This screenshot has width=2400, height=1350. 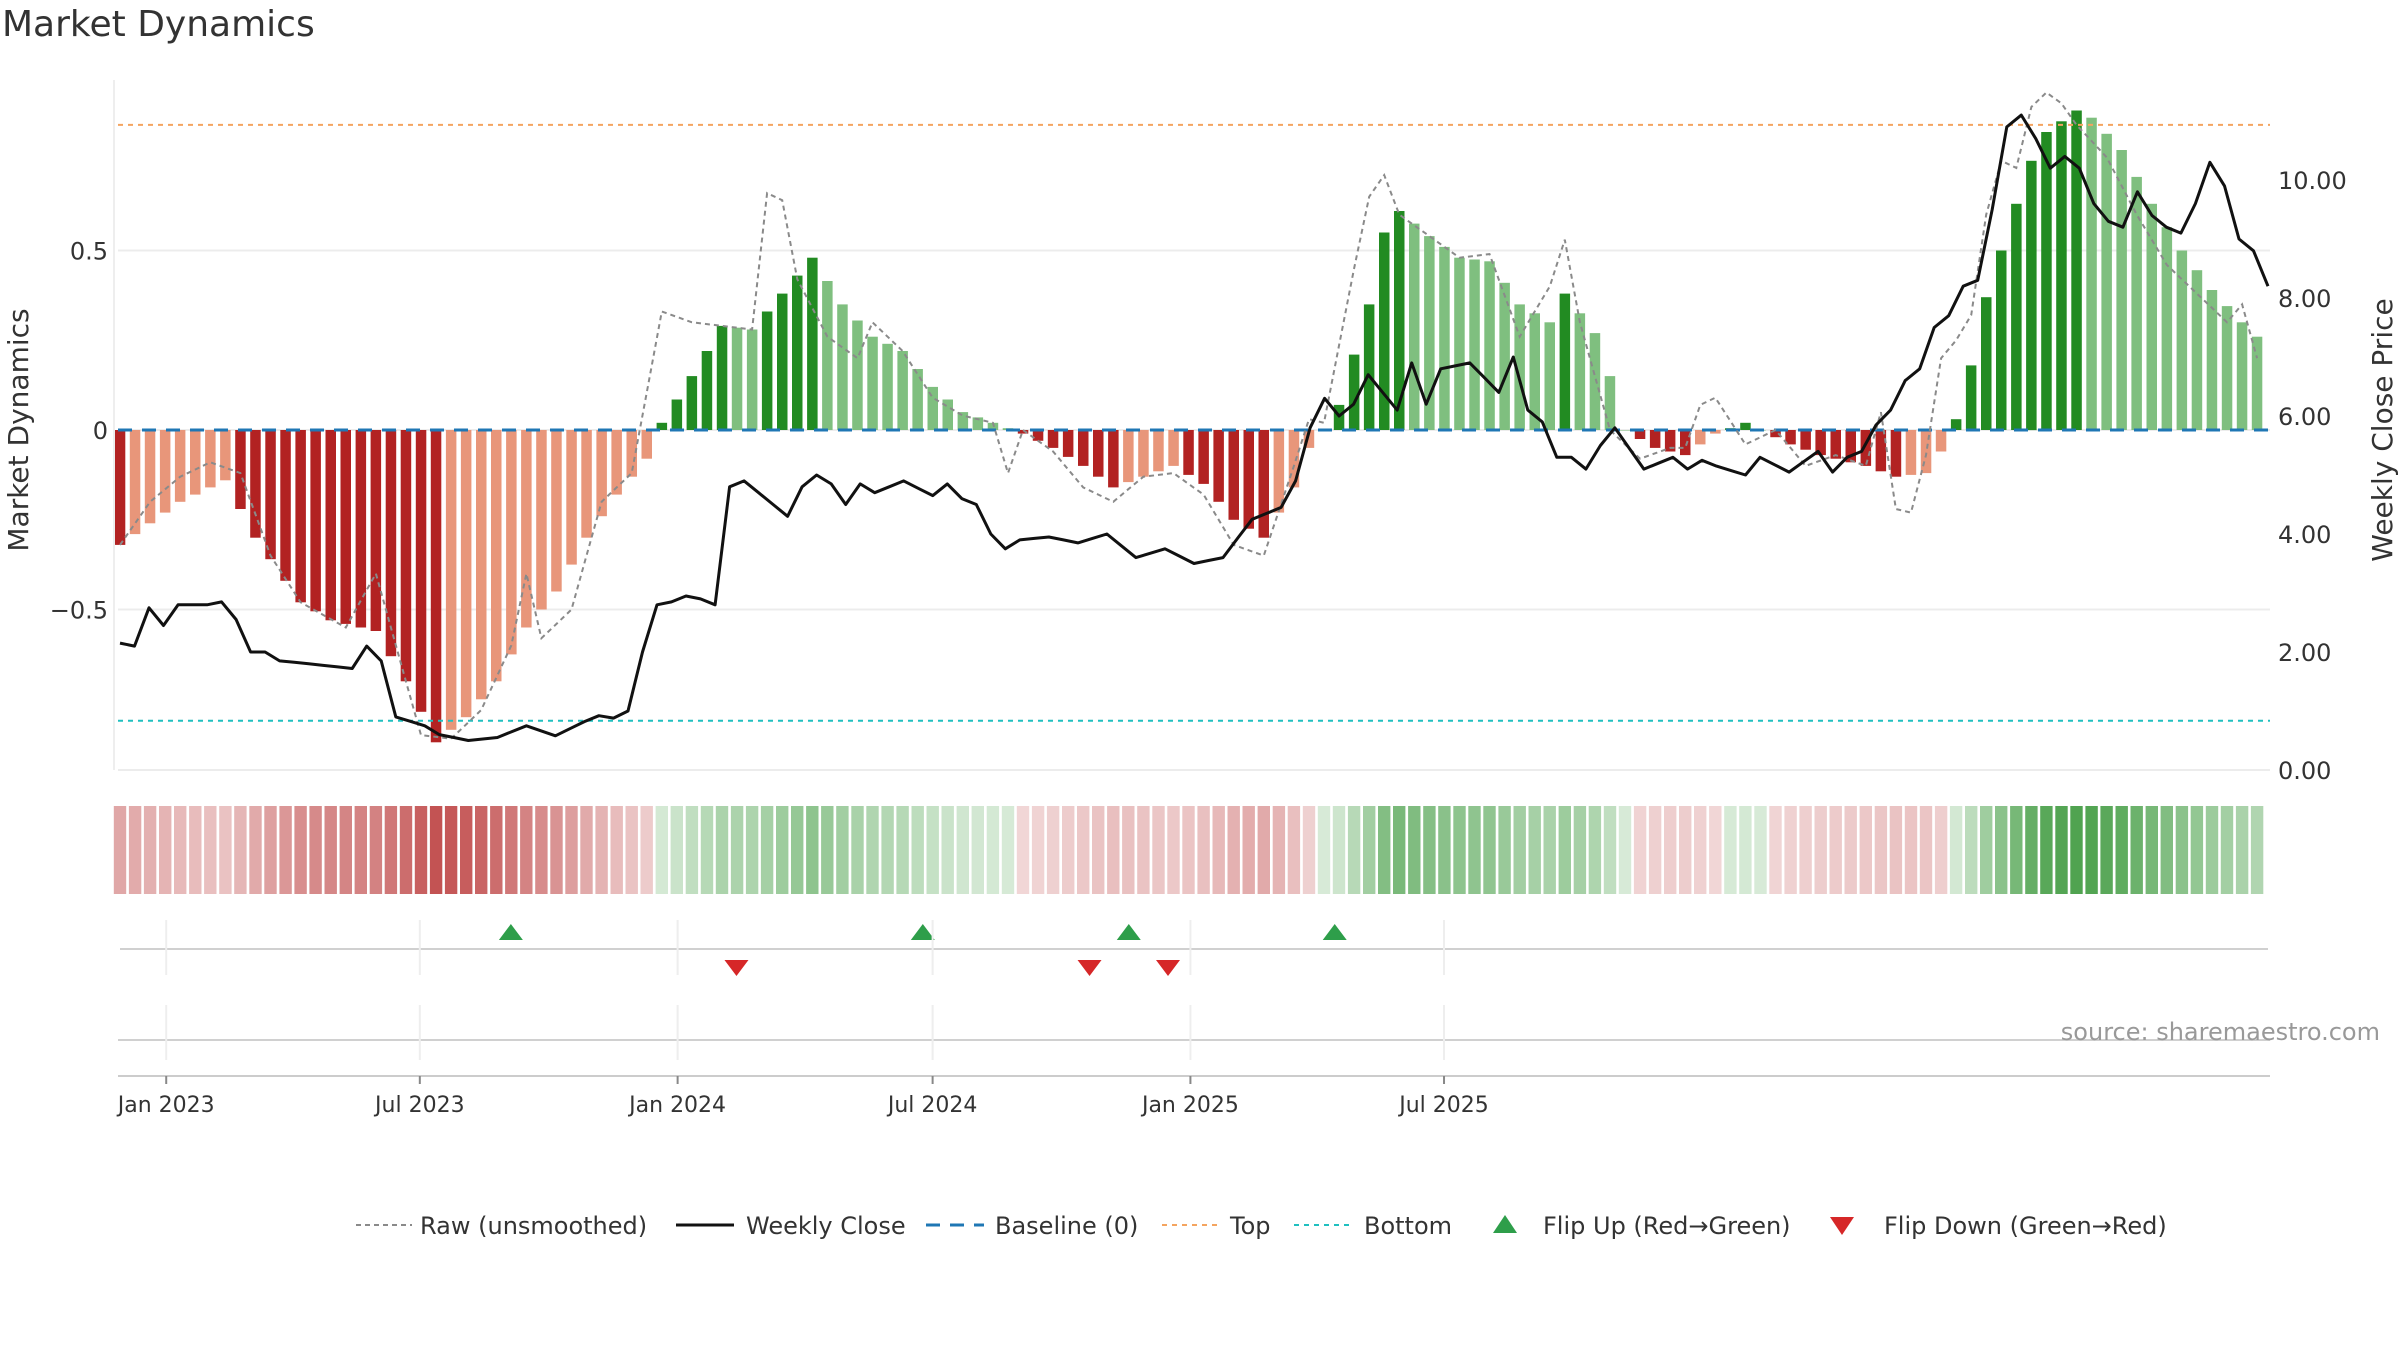 What do you see at coordinates (2304, 299) in the screenshot?
I see `right-tick-label: 8.00` at bounding box center [2304, 299].